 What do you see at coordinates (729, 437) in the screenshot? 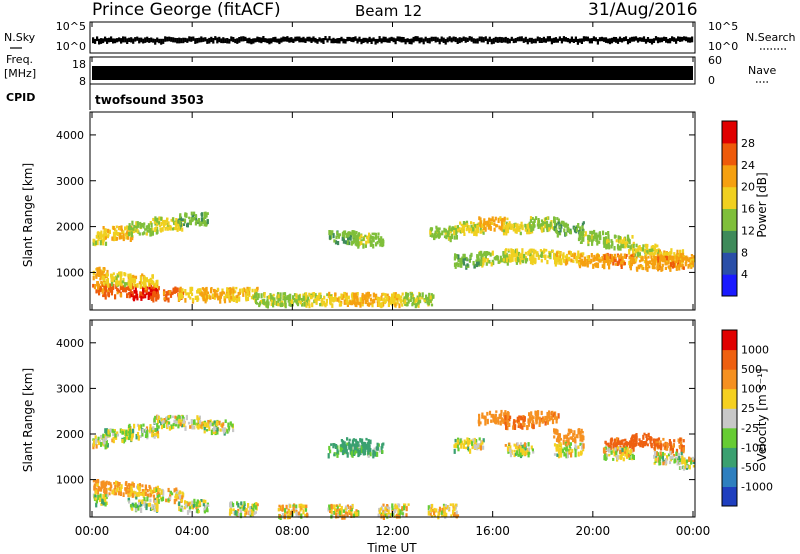
I see `colorbar-swatch` at bounding box center [729, 437].